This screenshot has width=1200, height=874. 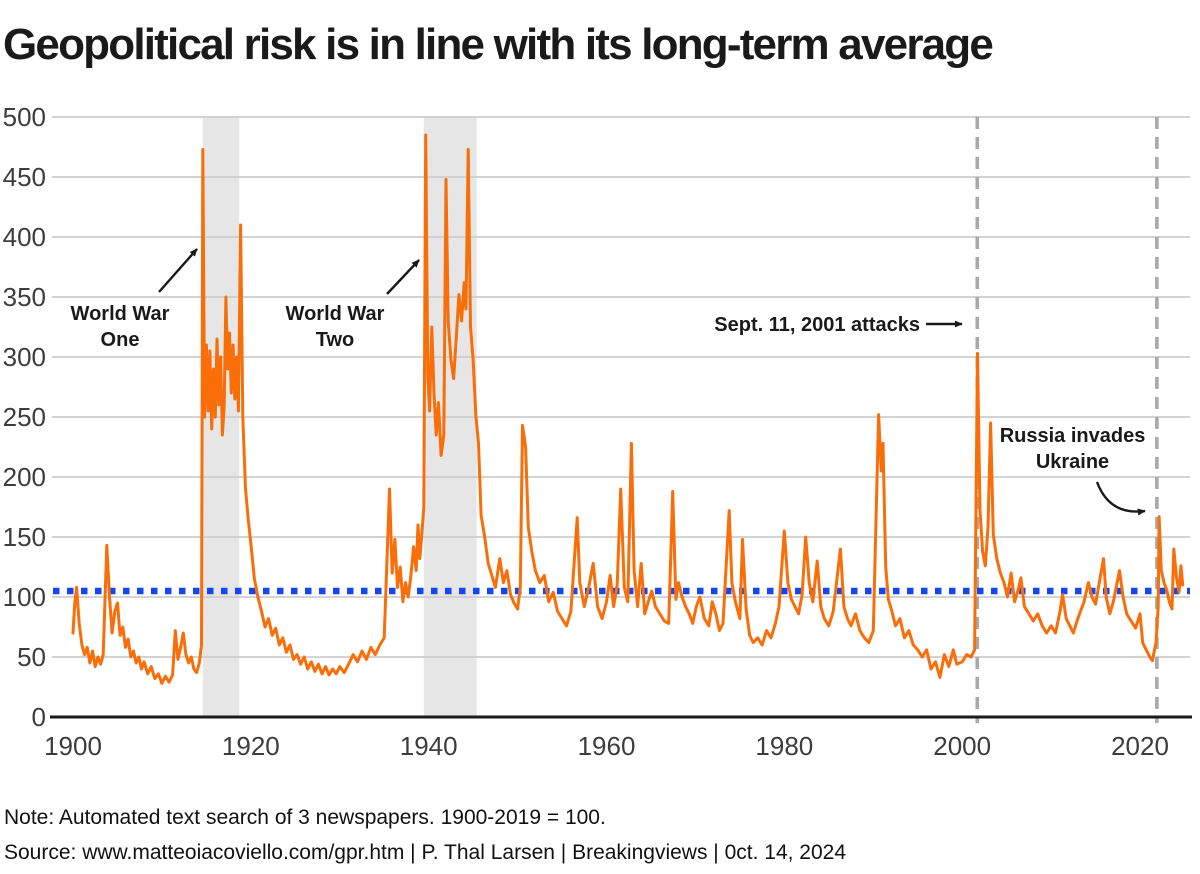 I want to click on x-tick-label: 2020, so click(x=1140, y=746).